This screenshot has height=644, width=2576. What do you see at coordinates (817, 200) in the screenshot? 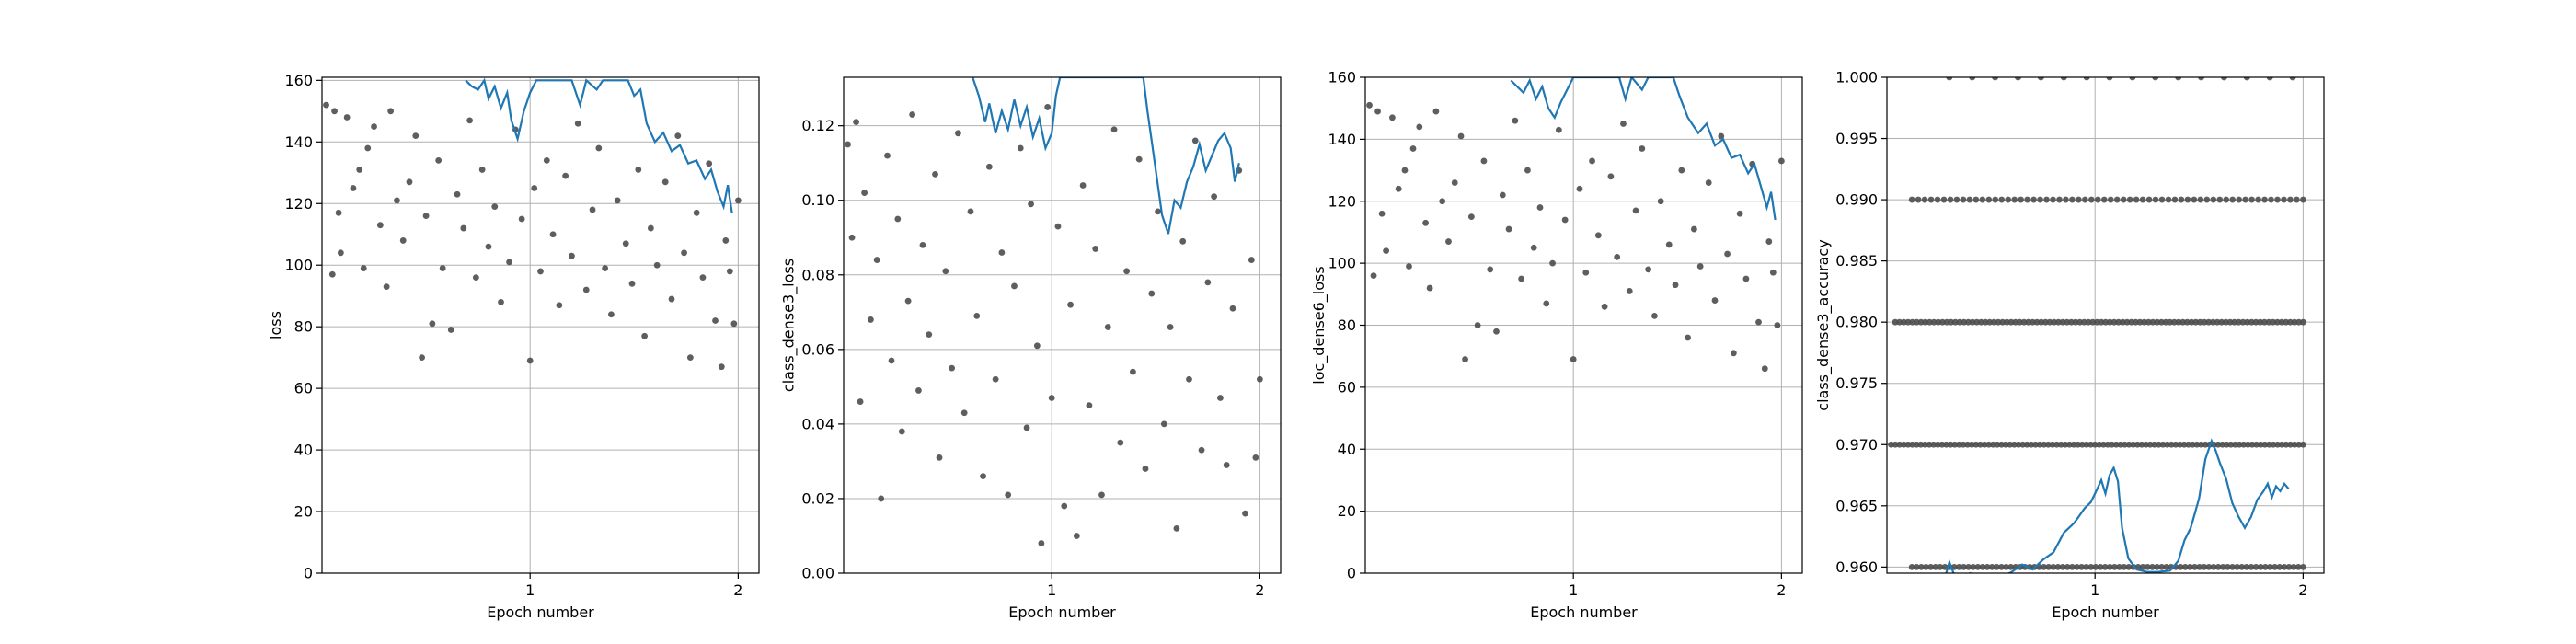
I see `y-tick-label: 0.10` at bounding box center [817, 200].